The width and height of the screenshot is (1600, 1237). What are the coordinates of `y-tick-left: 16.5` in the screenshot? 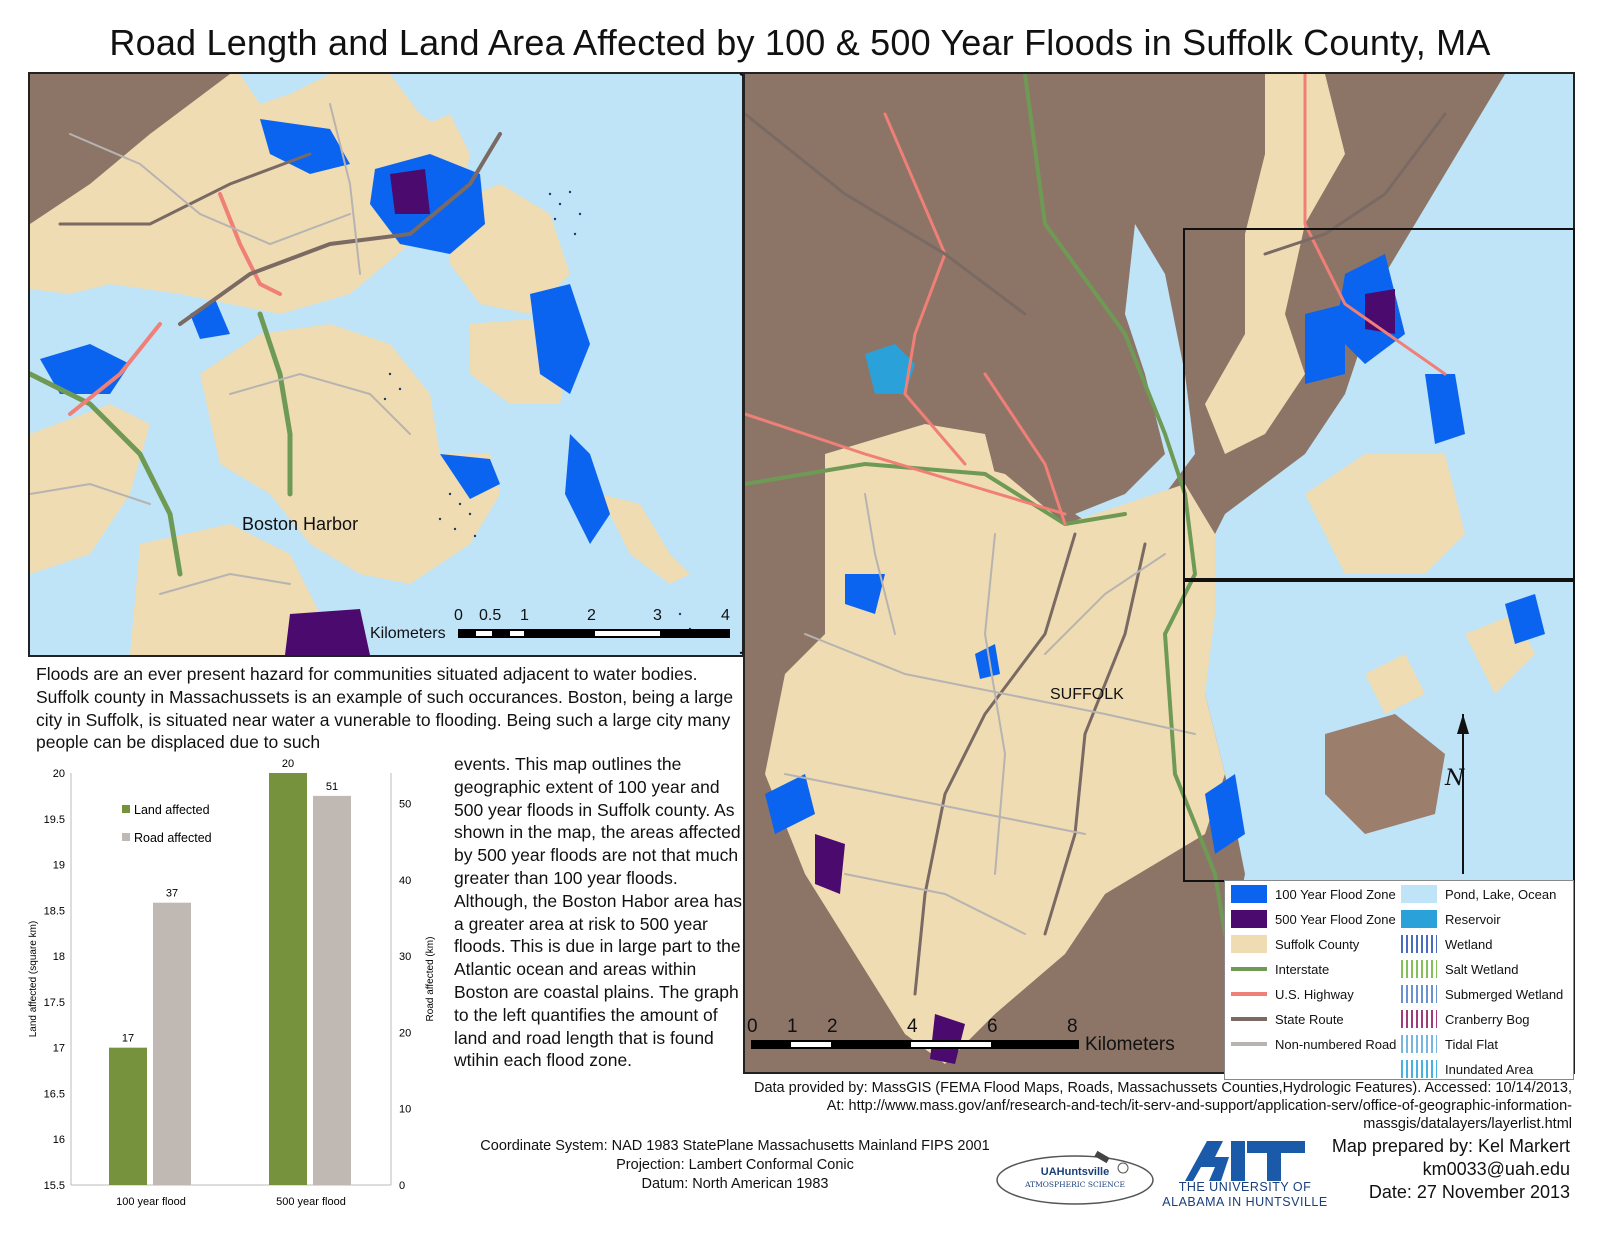 It's located at (54, 1094).